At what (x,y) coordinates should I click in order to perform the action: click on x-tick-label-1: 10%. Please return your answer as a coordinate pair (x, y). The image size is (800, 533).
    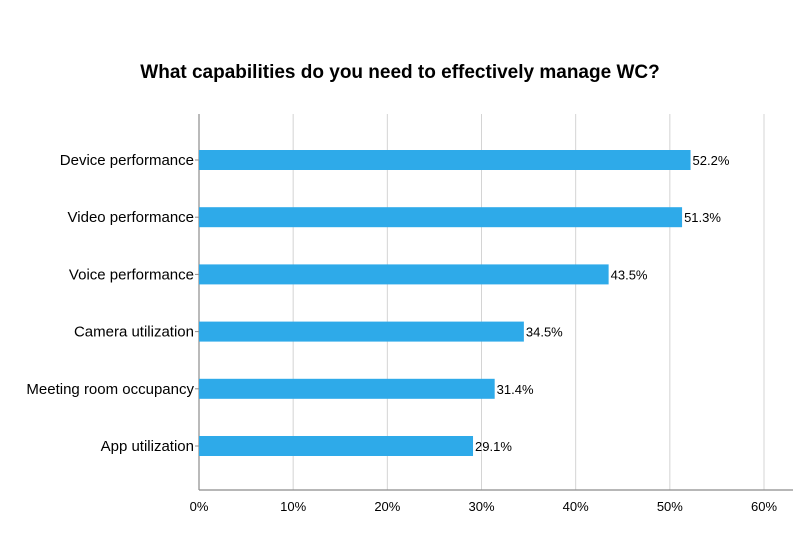
    Looking at the image, I should click on (293, 506).